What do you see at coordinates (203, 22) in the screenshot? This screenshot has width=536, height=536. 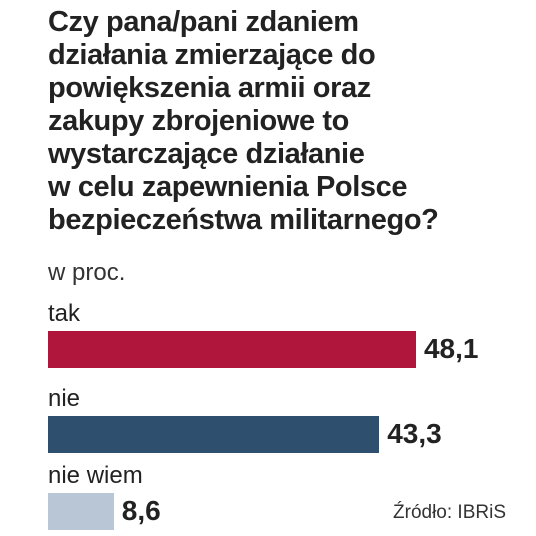 I see `title-line: Czy pana/pani zdaniem` at bounding box center [203, 22].